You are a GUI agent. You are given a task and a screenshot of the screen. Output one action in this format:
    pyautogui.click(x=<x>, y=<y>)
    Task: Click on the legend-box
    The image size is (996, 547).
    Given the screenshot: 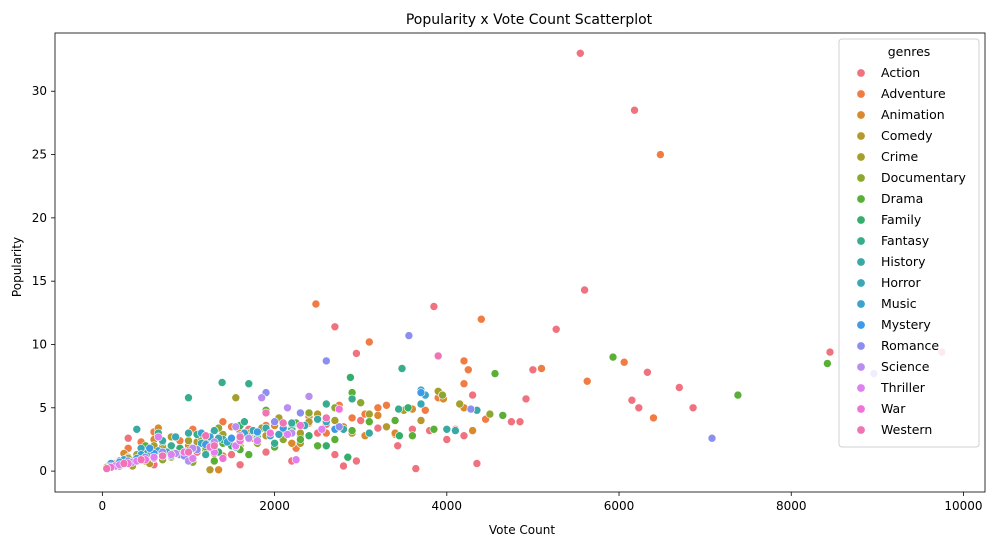 What is the action you would take?
    pyautogui.click(x=909, y=243)
    